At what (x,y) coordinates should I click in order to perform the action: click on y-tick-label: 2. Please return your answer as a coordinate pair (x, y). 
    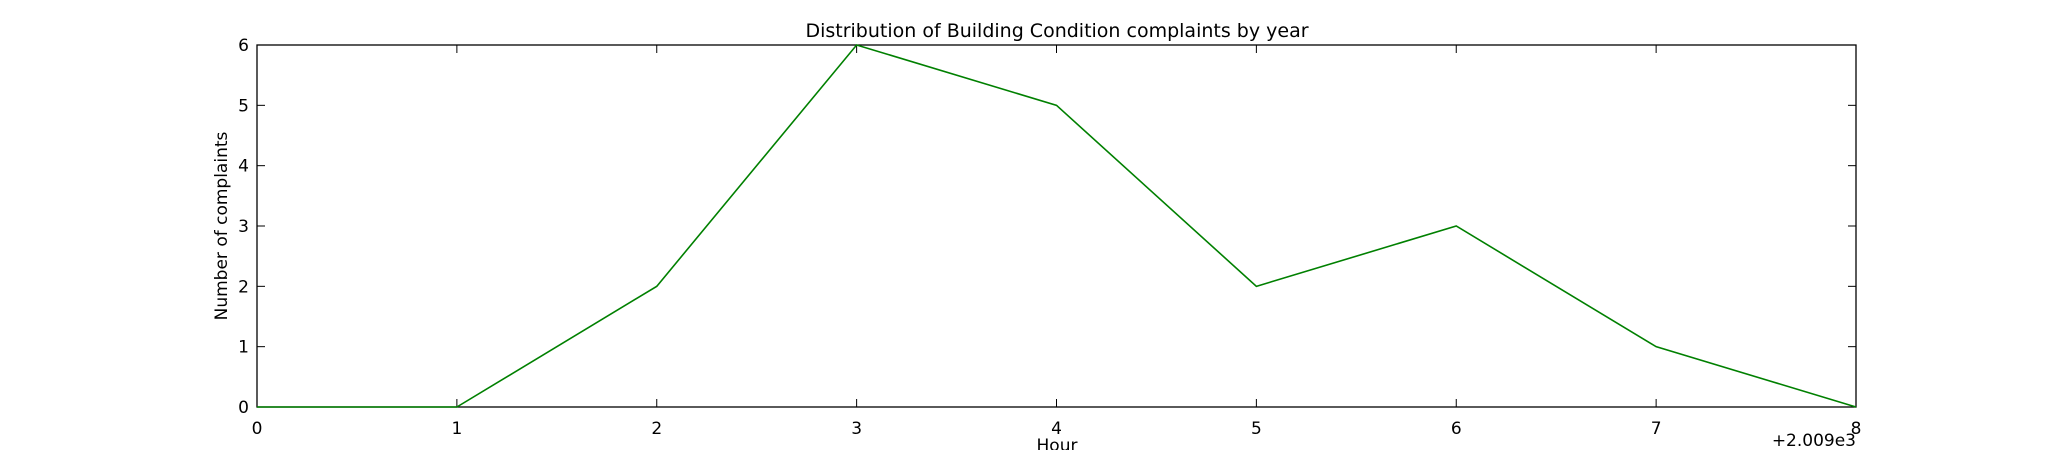
    Looking at the image, I should click on (243, 287).